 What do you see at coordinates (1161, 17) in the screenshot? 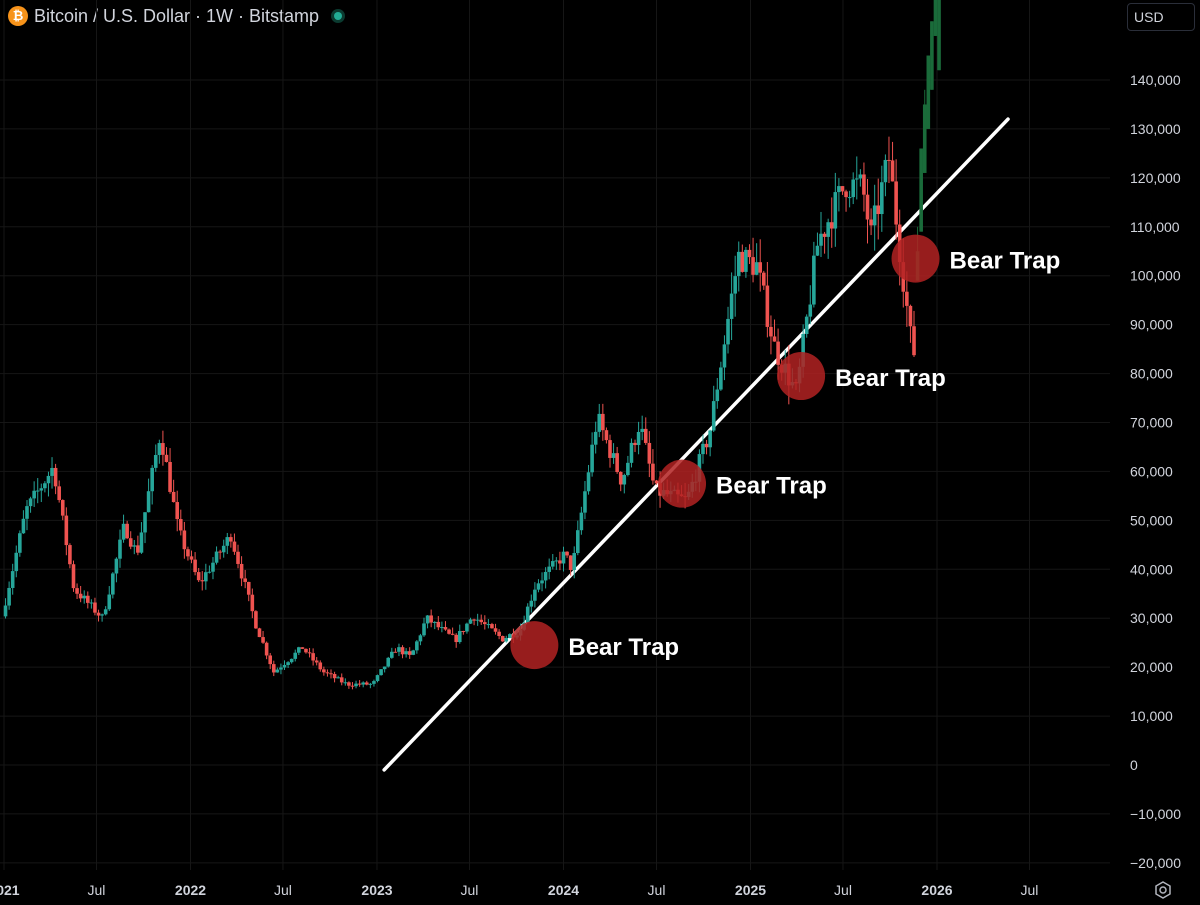
I see `currency-selector: USD` at bounding box center [1161, 17].